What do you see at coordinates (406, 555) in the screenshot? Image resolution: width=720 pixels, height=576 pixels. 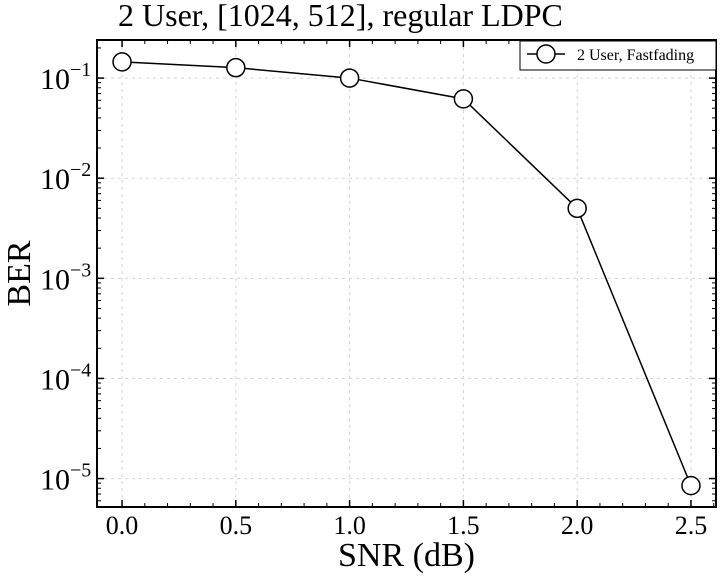 I see `x-axis-label: SNR (dB)` at bounding box center [406, 555].